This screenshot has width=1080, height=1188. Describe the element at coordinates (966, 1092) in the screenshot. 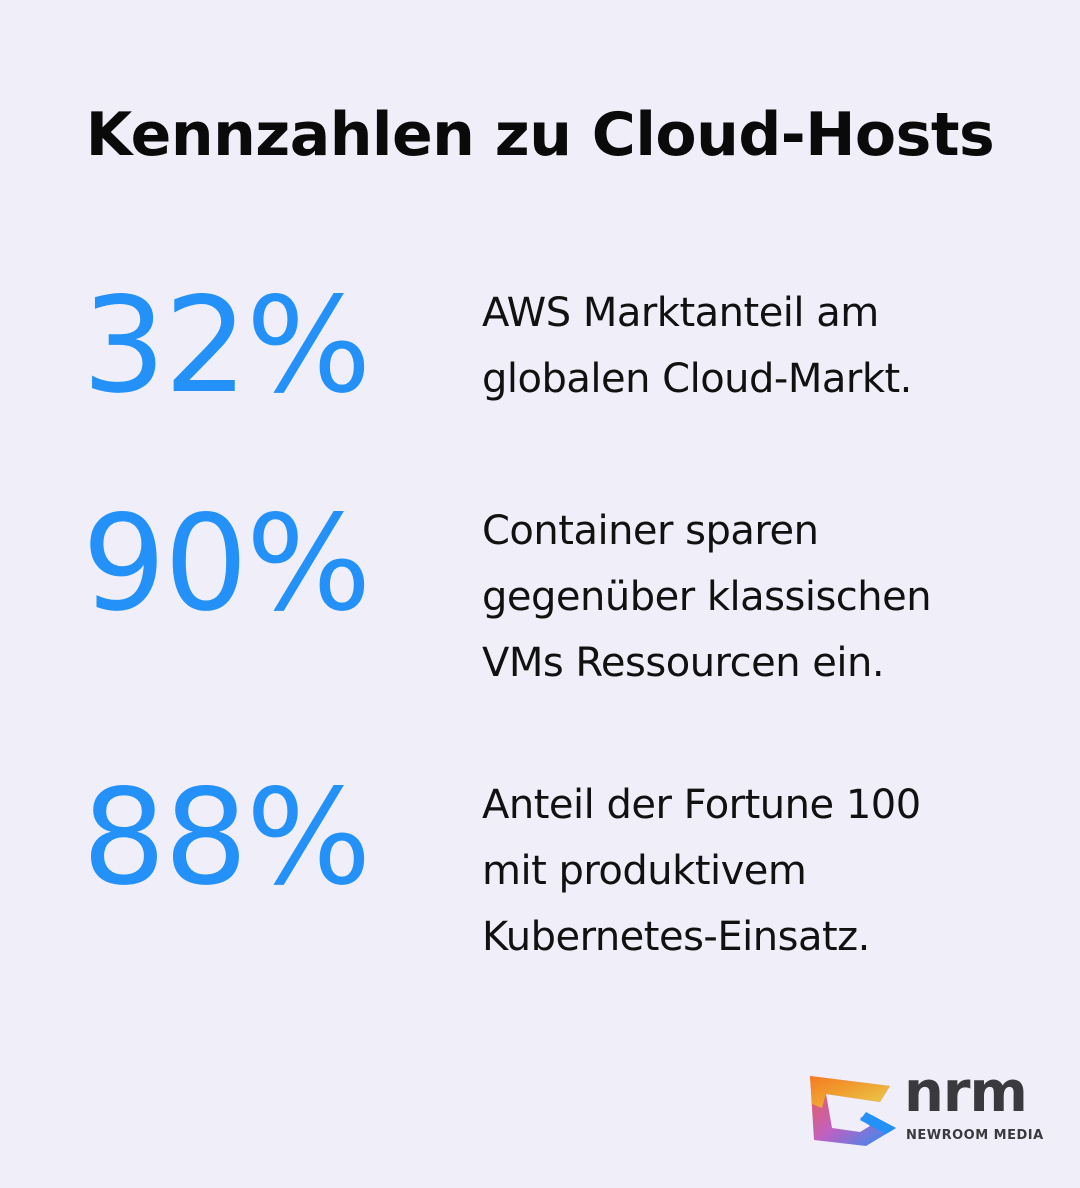

I see `logo-brand-text: nrm` at that location.